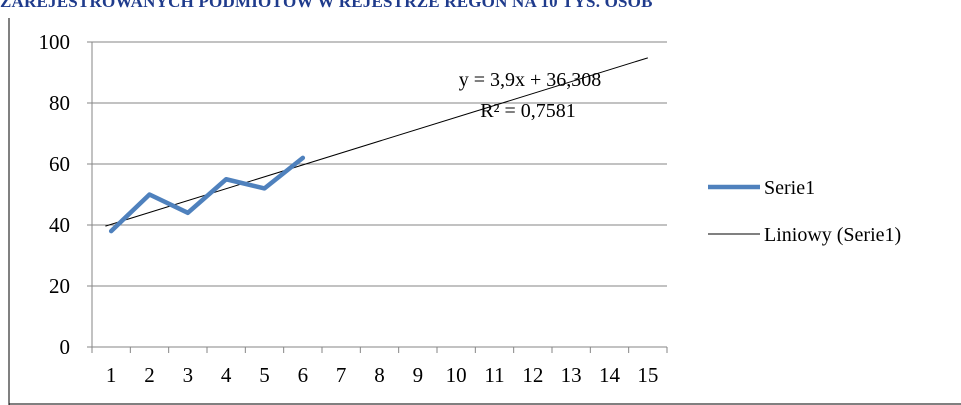 The height and width of the screenshot is (405, 961). What do you see at coordinates (59, 225) in the screenshot?
I see `y-tick-label: 40` at bounding box center [59, 225].